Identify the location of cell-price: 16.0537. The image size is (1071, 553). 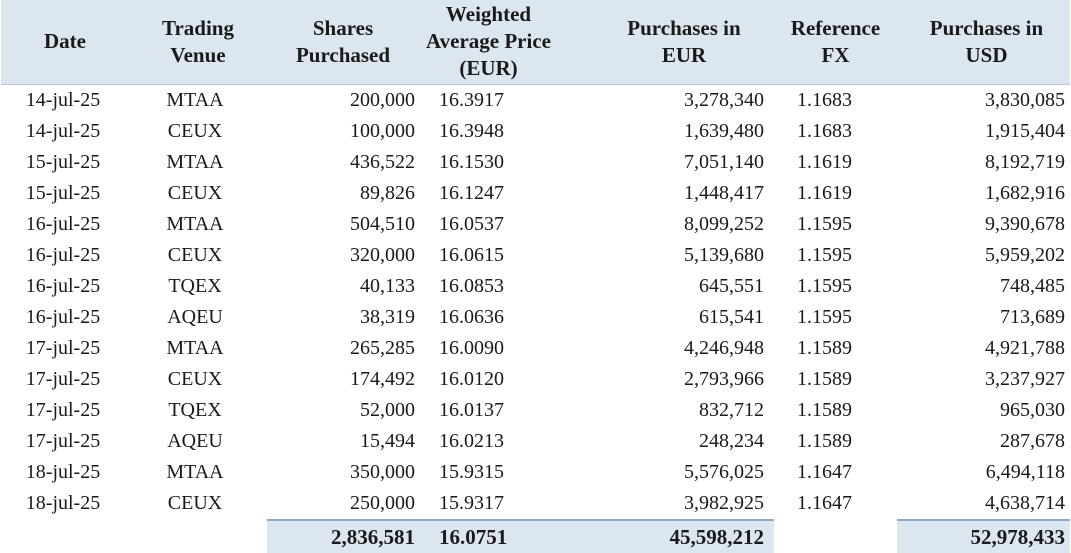
(471, 223).